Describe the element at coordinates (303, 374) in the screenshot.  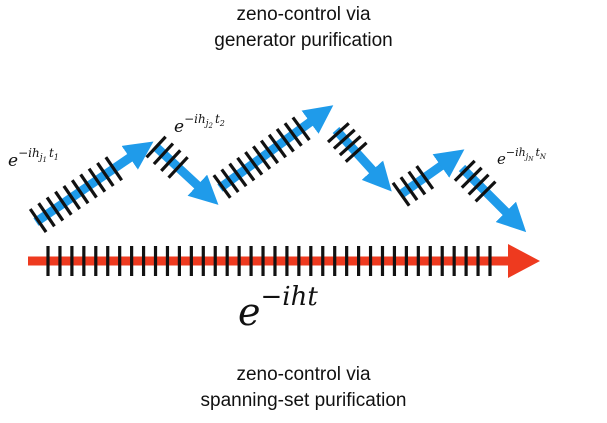
I see `bottom-caption-line-1: zeno-control via` at that location.